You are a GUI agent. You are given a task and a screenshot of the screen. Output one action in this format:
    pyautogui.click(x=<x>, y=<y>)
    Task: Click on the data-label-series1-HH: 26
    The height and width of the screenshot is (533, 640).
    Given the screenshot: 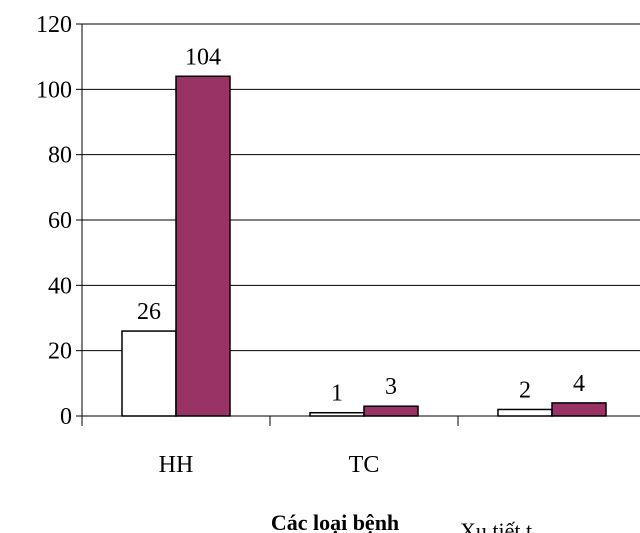 What is the action you would take?
    pyautogui.click(x=149, y=312)
    